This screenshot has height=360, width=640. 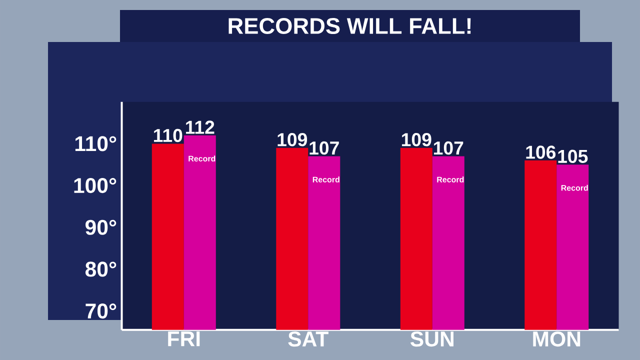 What do you see at coordinates (432, 339) in the screenshot?
I see `x-tick-label: SUN` at bounding box center [432, 339].